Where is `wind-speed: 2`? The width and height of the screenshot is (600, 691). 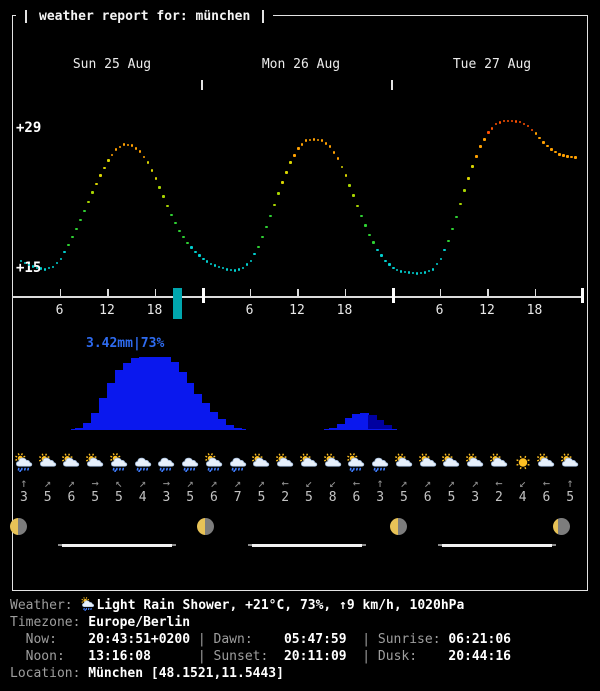 wind-speed: 2 is located at coordinates (285, 497).